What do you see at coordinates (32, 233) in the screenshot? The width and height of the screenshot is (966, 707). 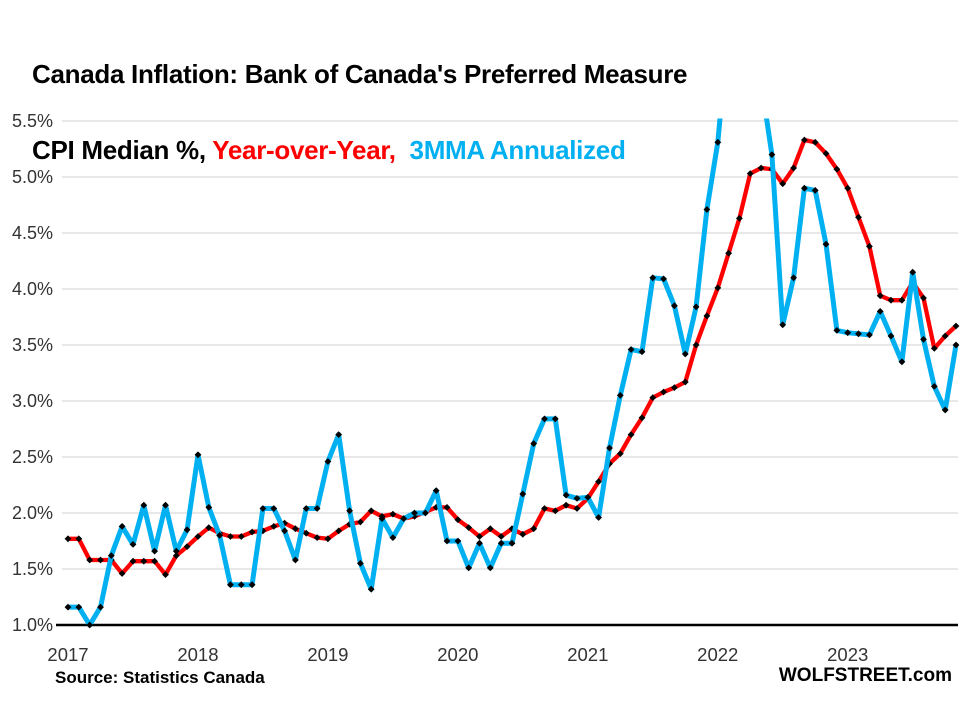 I see `y-tick-4.5%: 4.5%` at bounding box center [32, 233].